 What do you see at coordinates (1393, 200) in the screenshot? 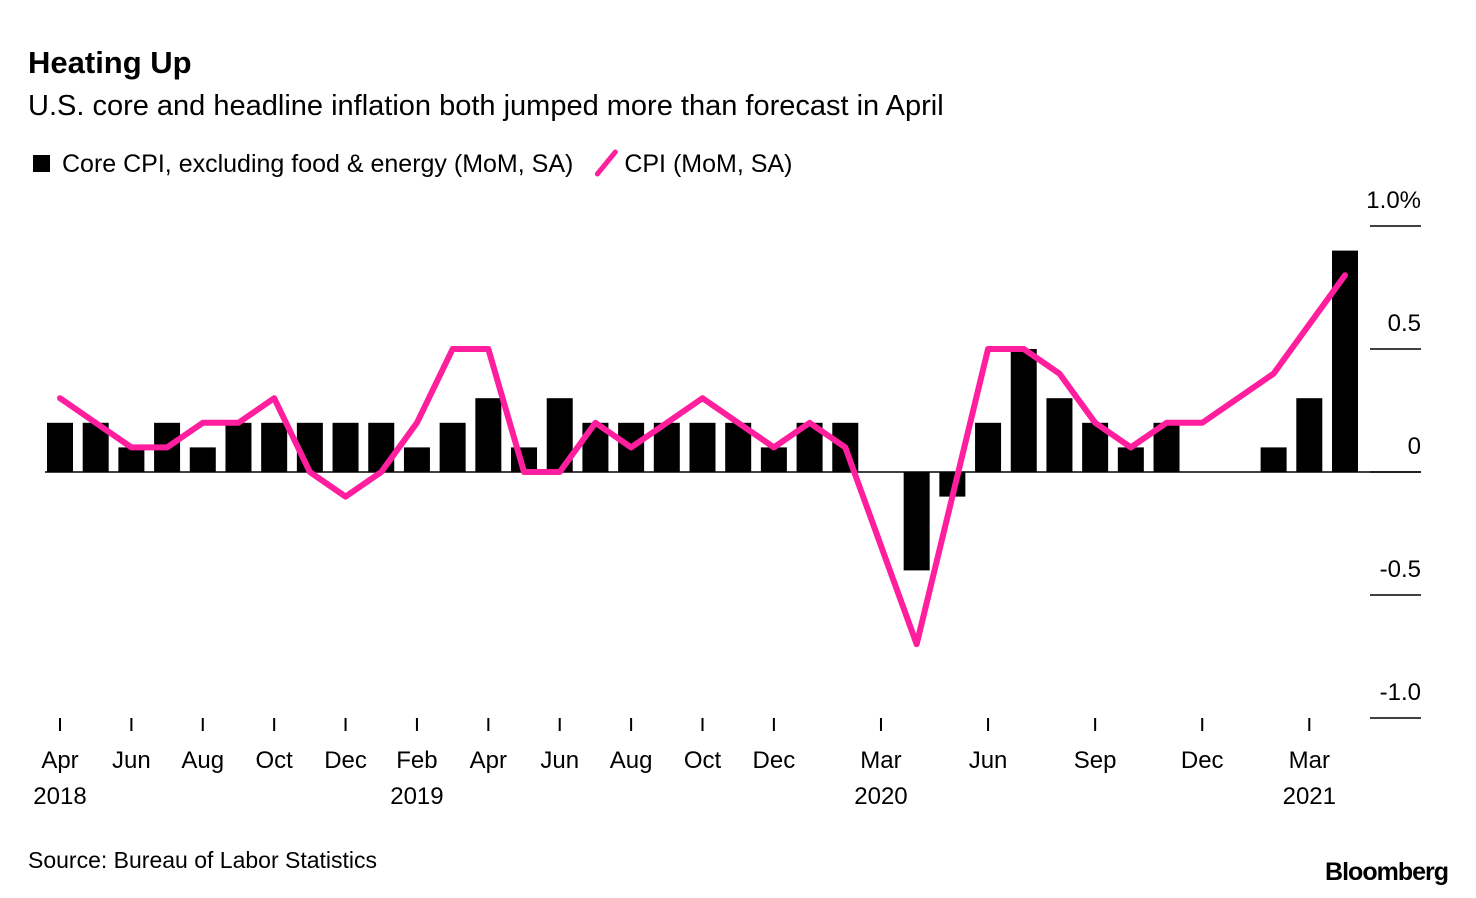
I see `y-tick-label: 1.0%` at bounding box center [1393, 200].